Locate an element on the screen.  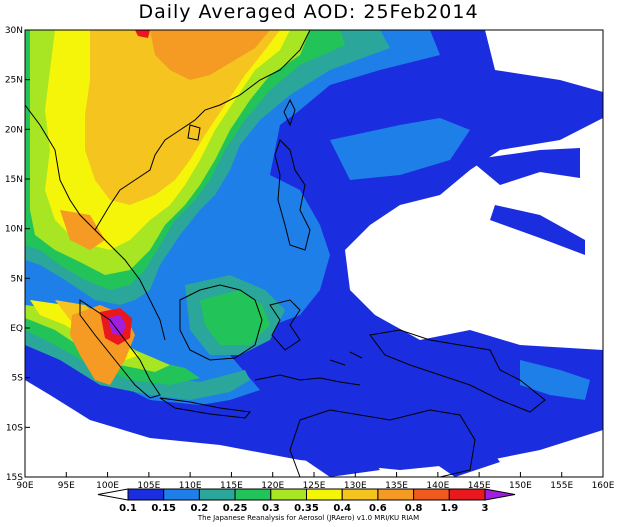
lon-tick-label: 115E is located at coordinates (231, 486).